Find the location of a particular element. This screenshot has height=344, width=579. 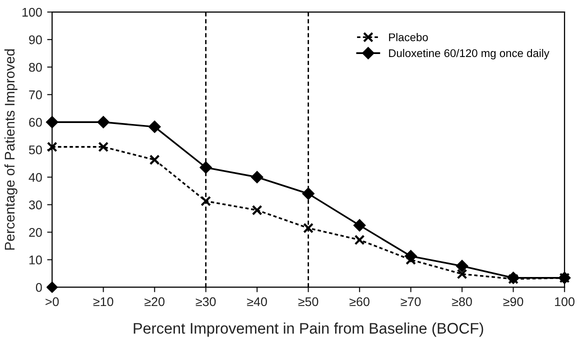

legend-label: Placebo is located at coordinates (408, 37).